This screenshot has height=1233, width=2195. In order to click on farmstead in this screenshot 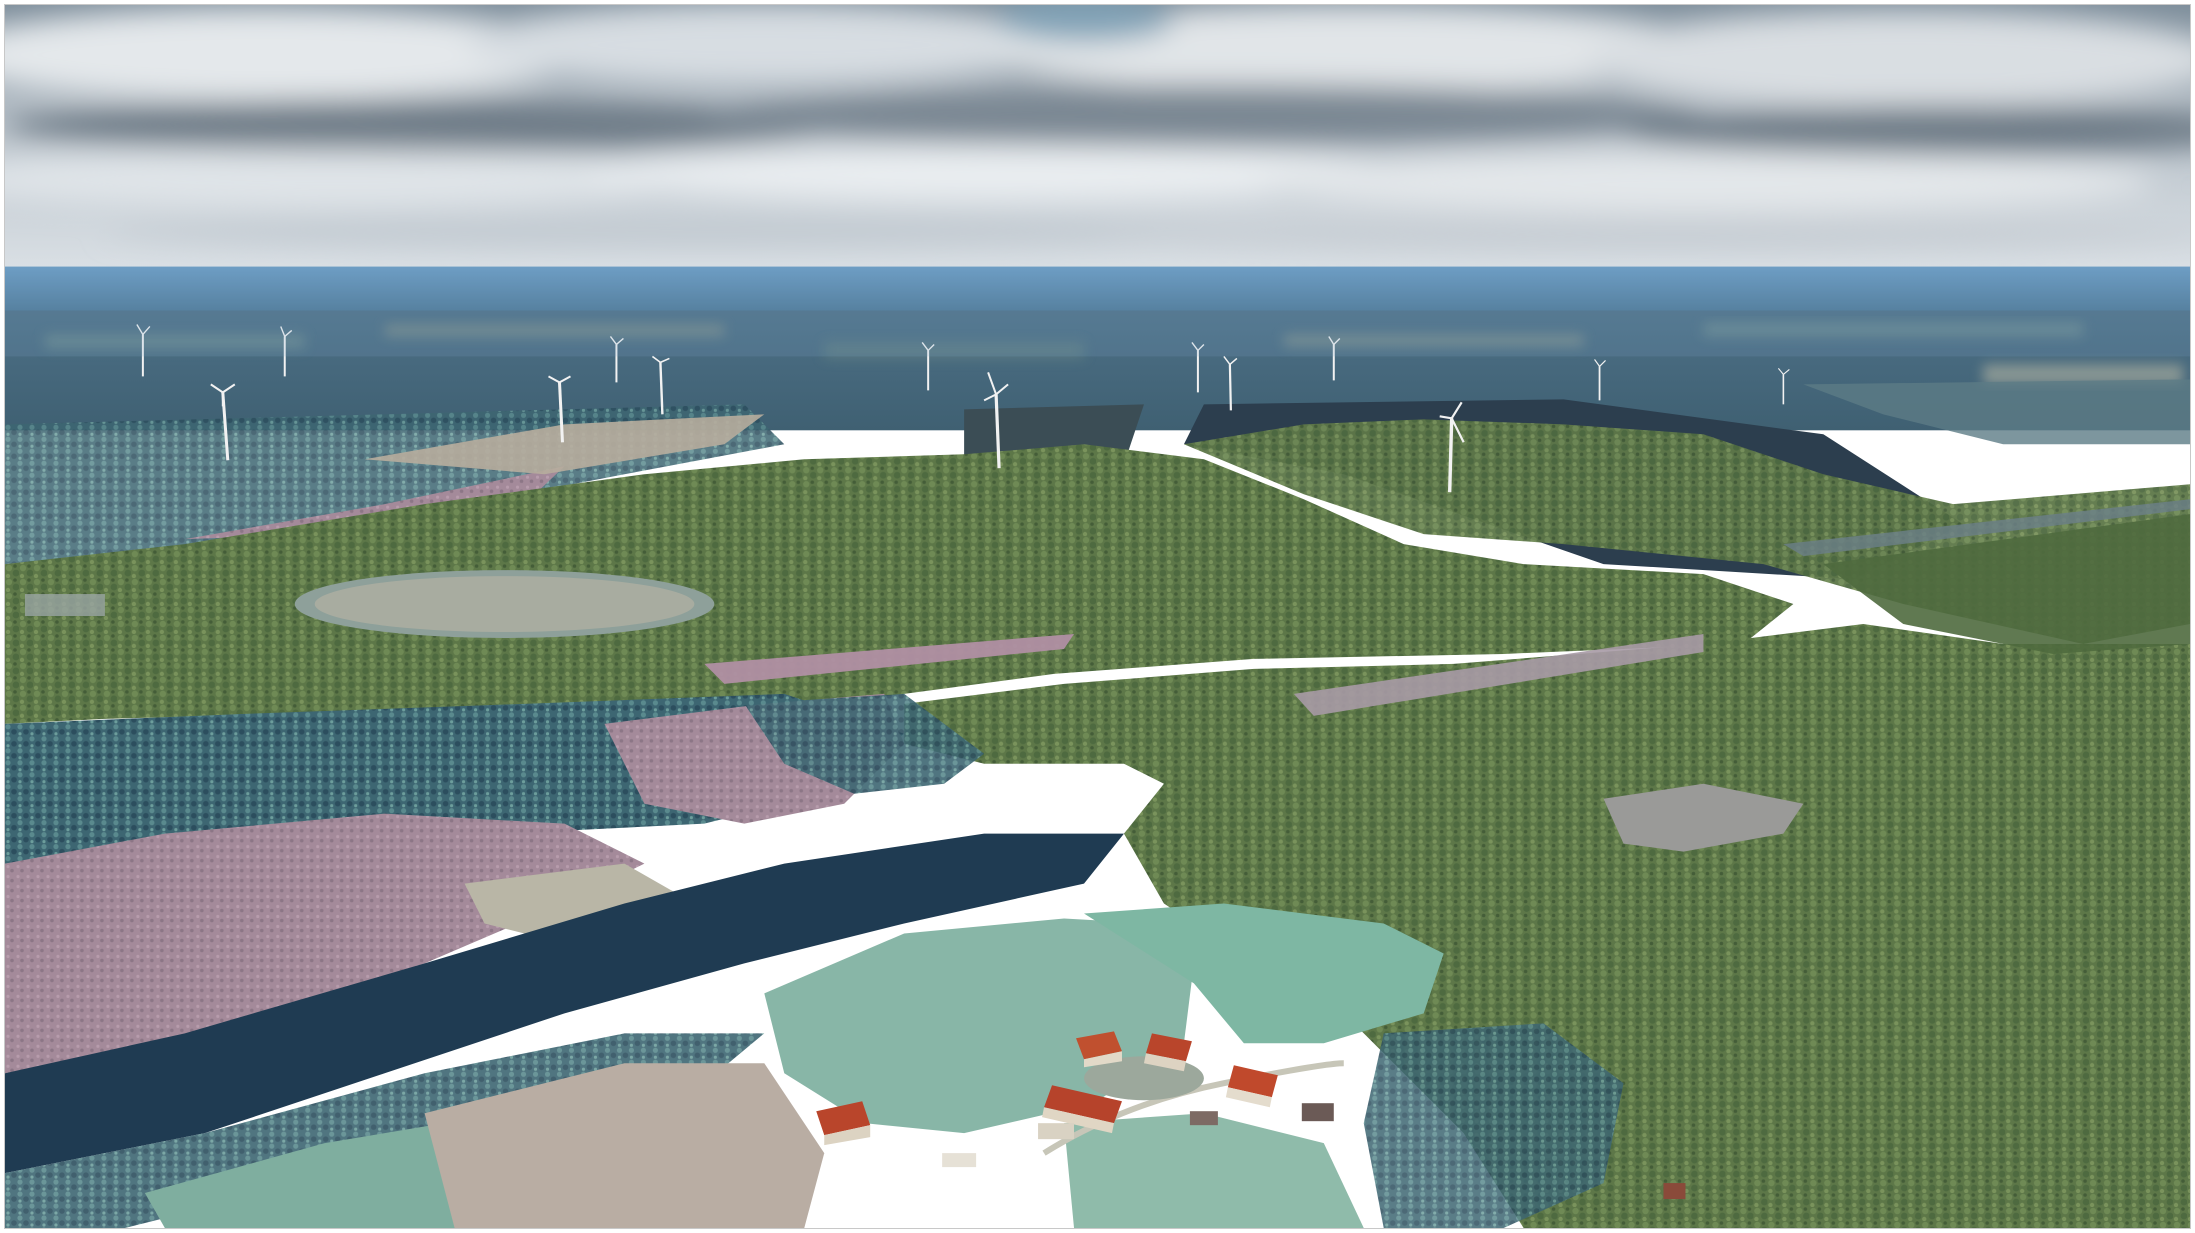, I will do `click(1194, 1065)`.